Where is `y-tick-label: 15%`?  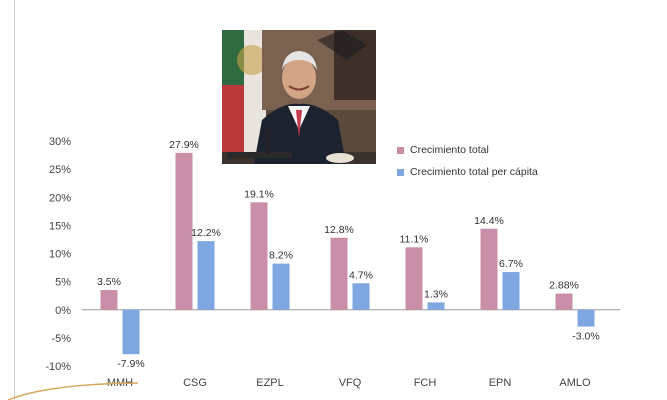 y-tick-label: 15% is located at coordinates (60, 226).